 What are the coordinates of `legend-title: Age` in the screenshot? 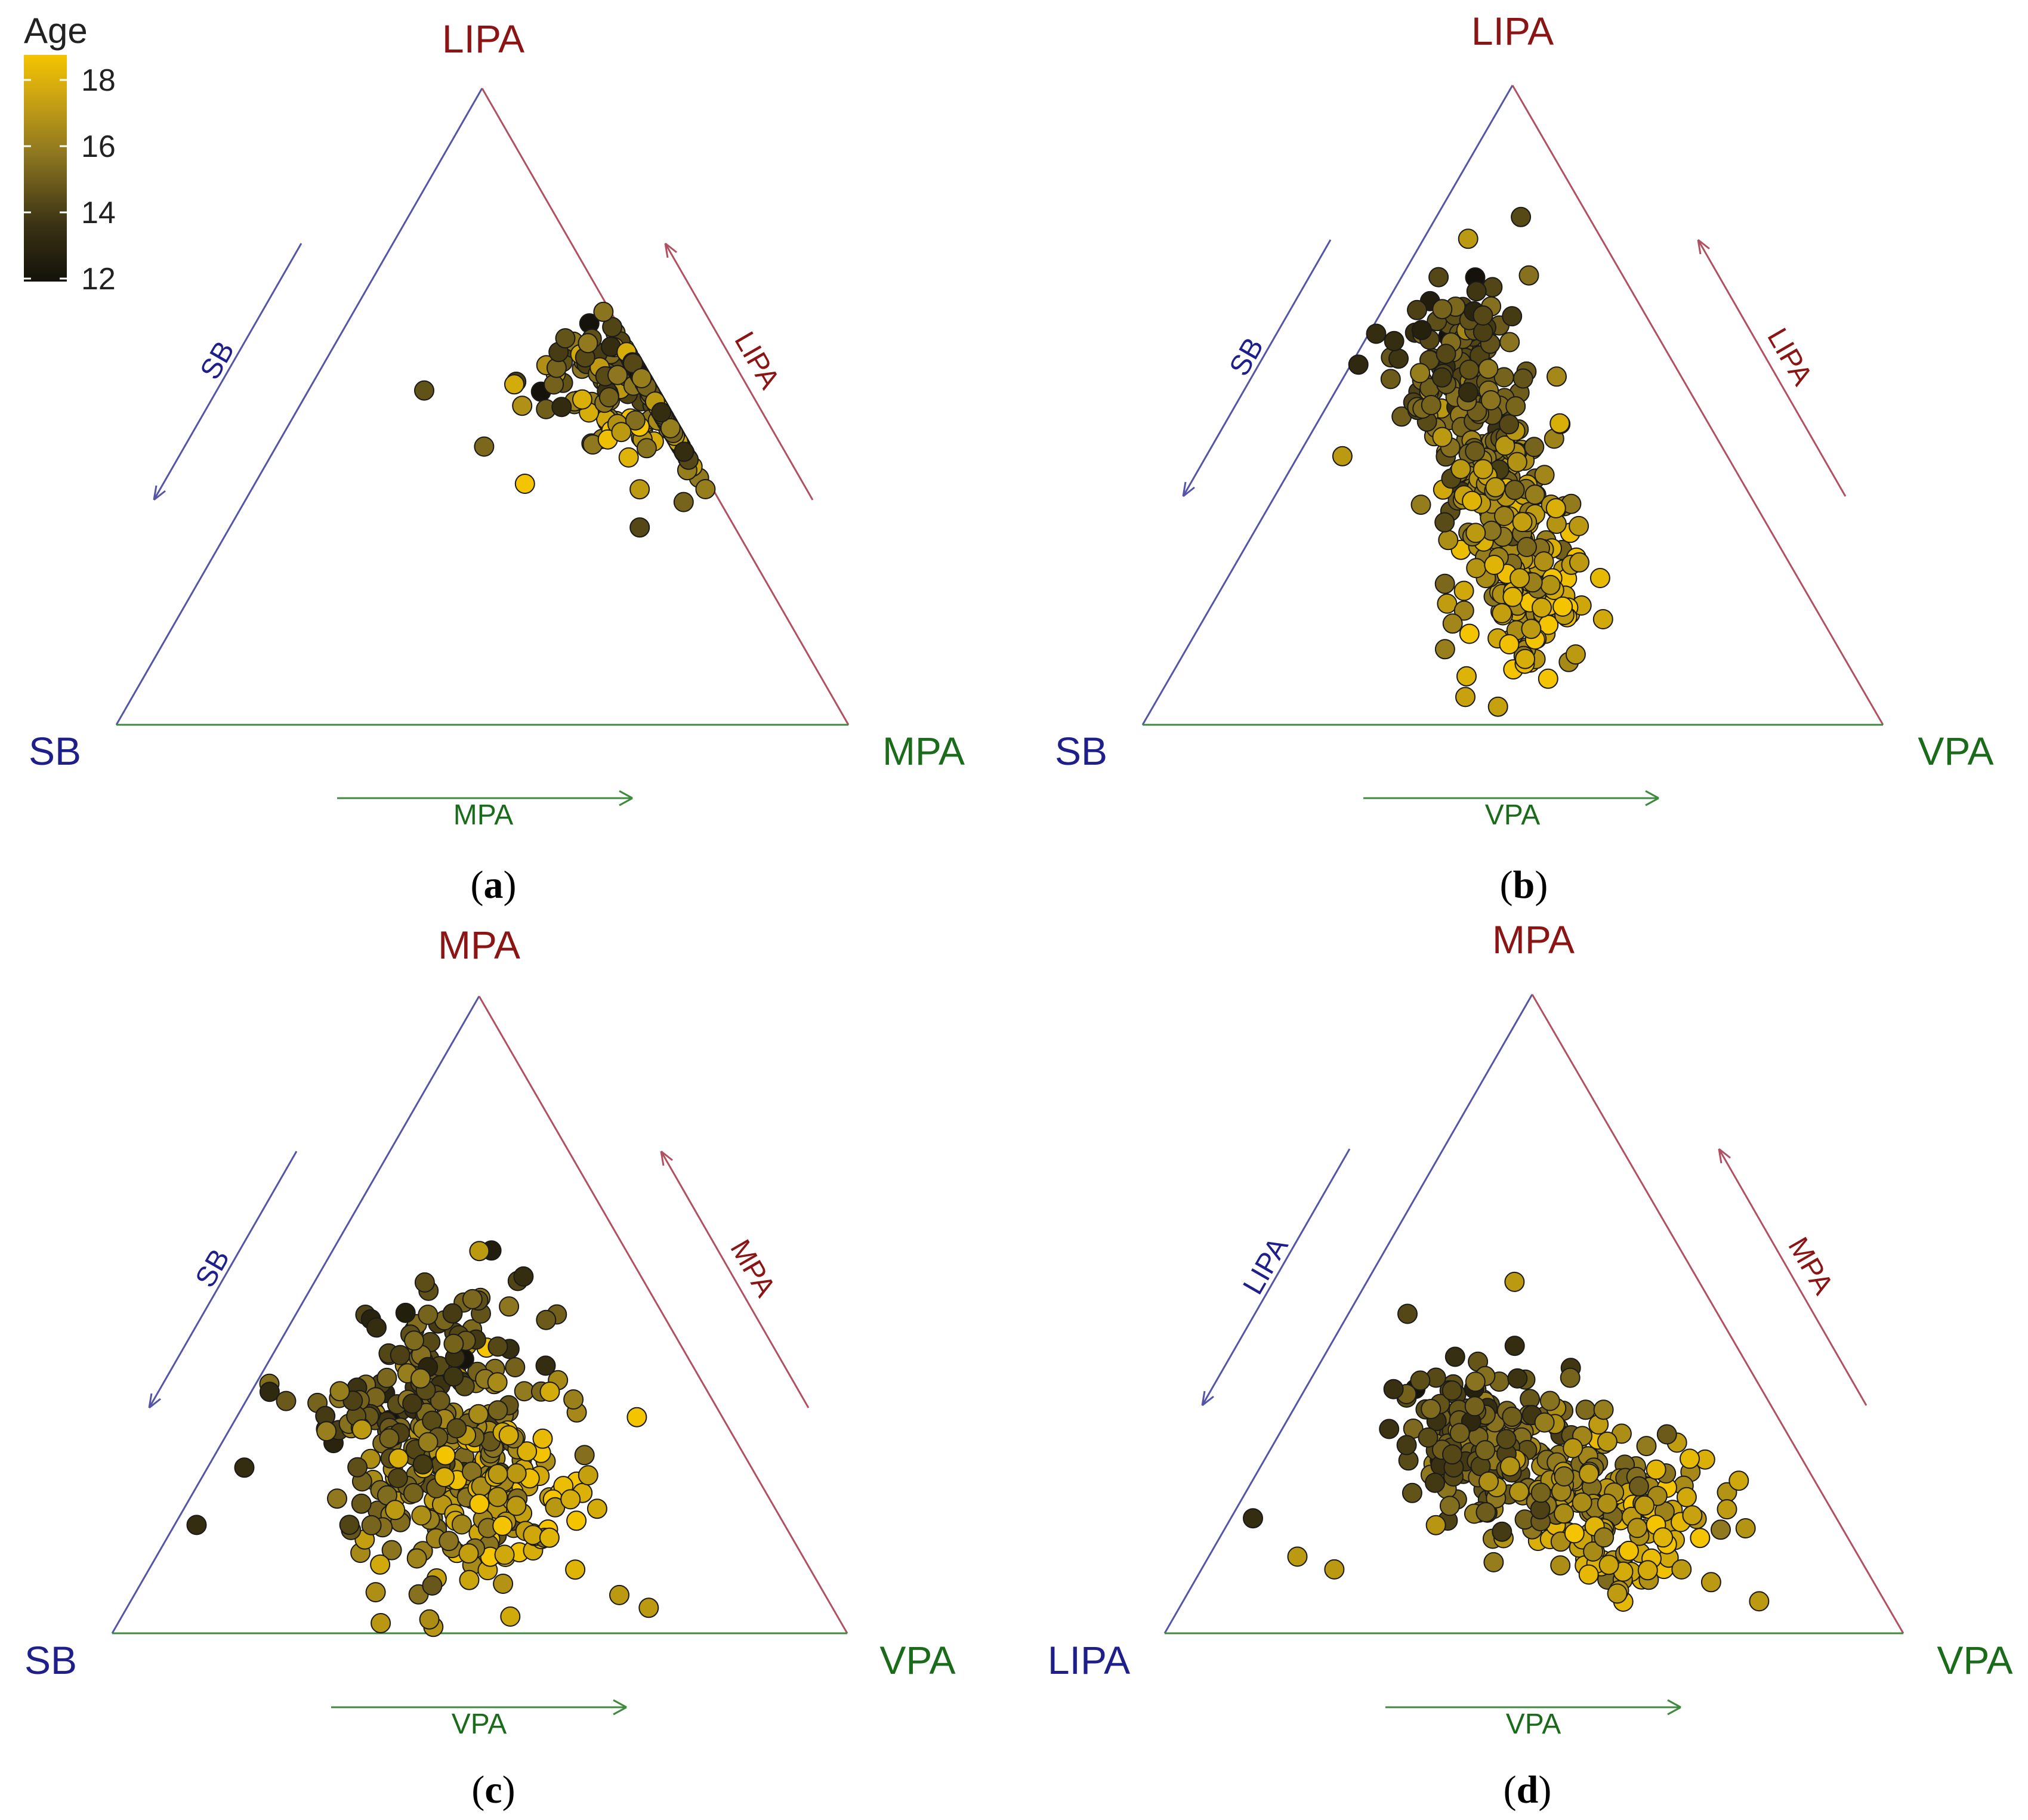 It's located at (56, 31).